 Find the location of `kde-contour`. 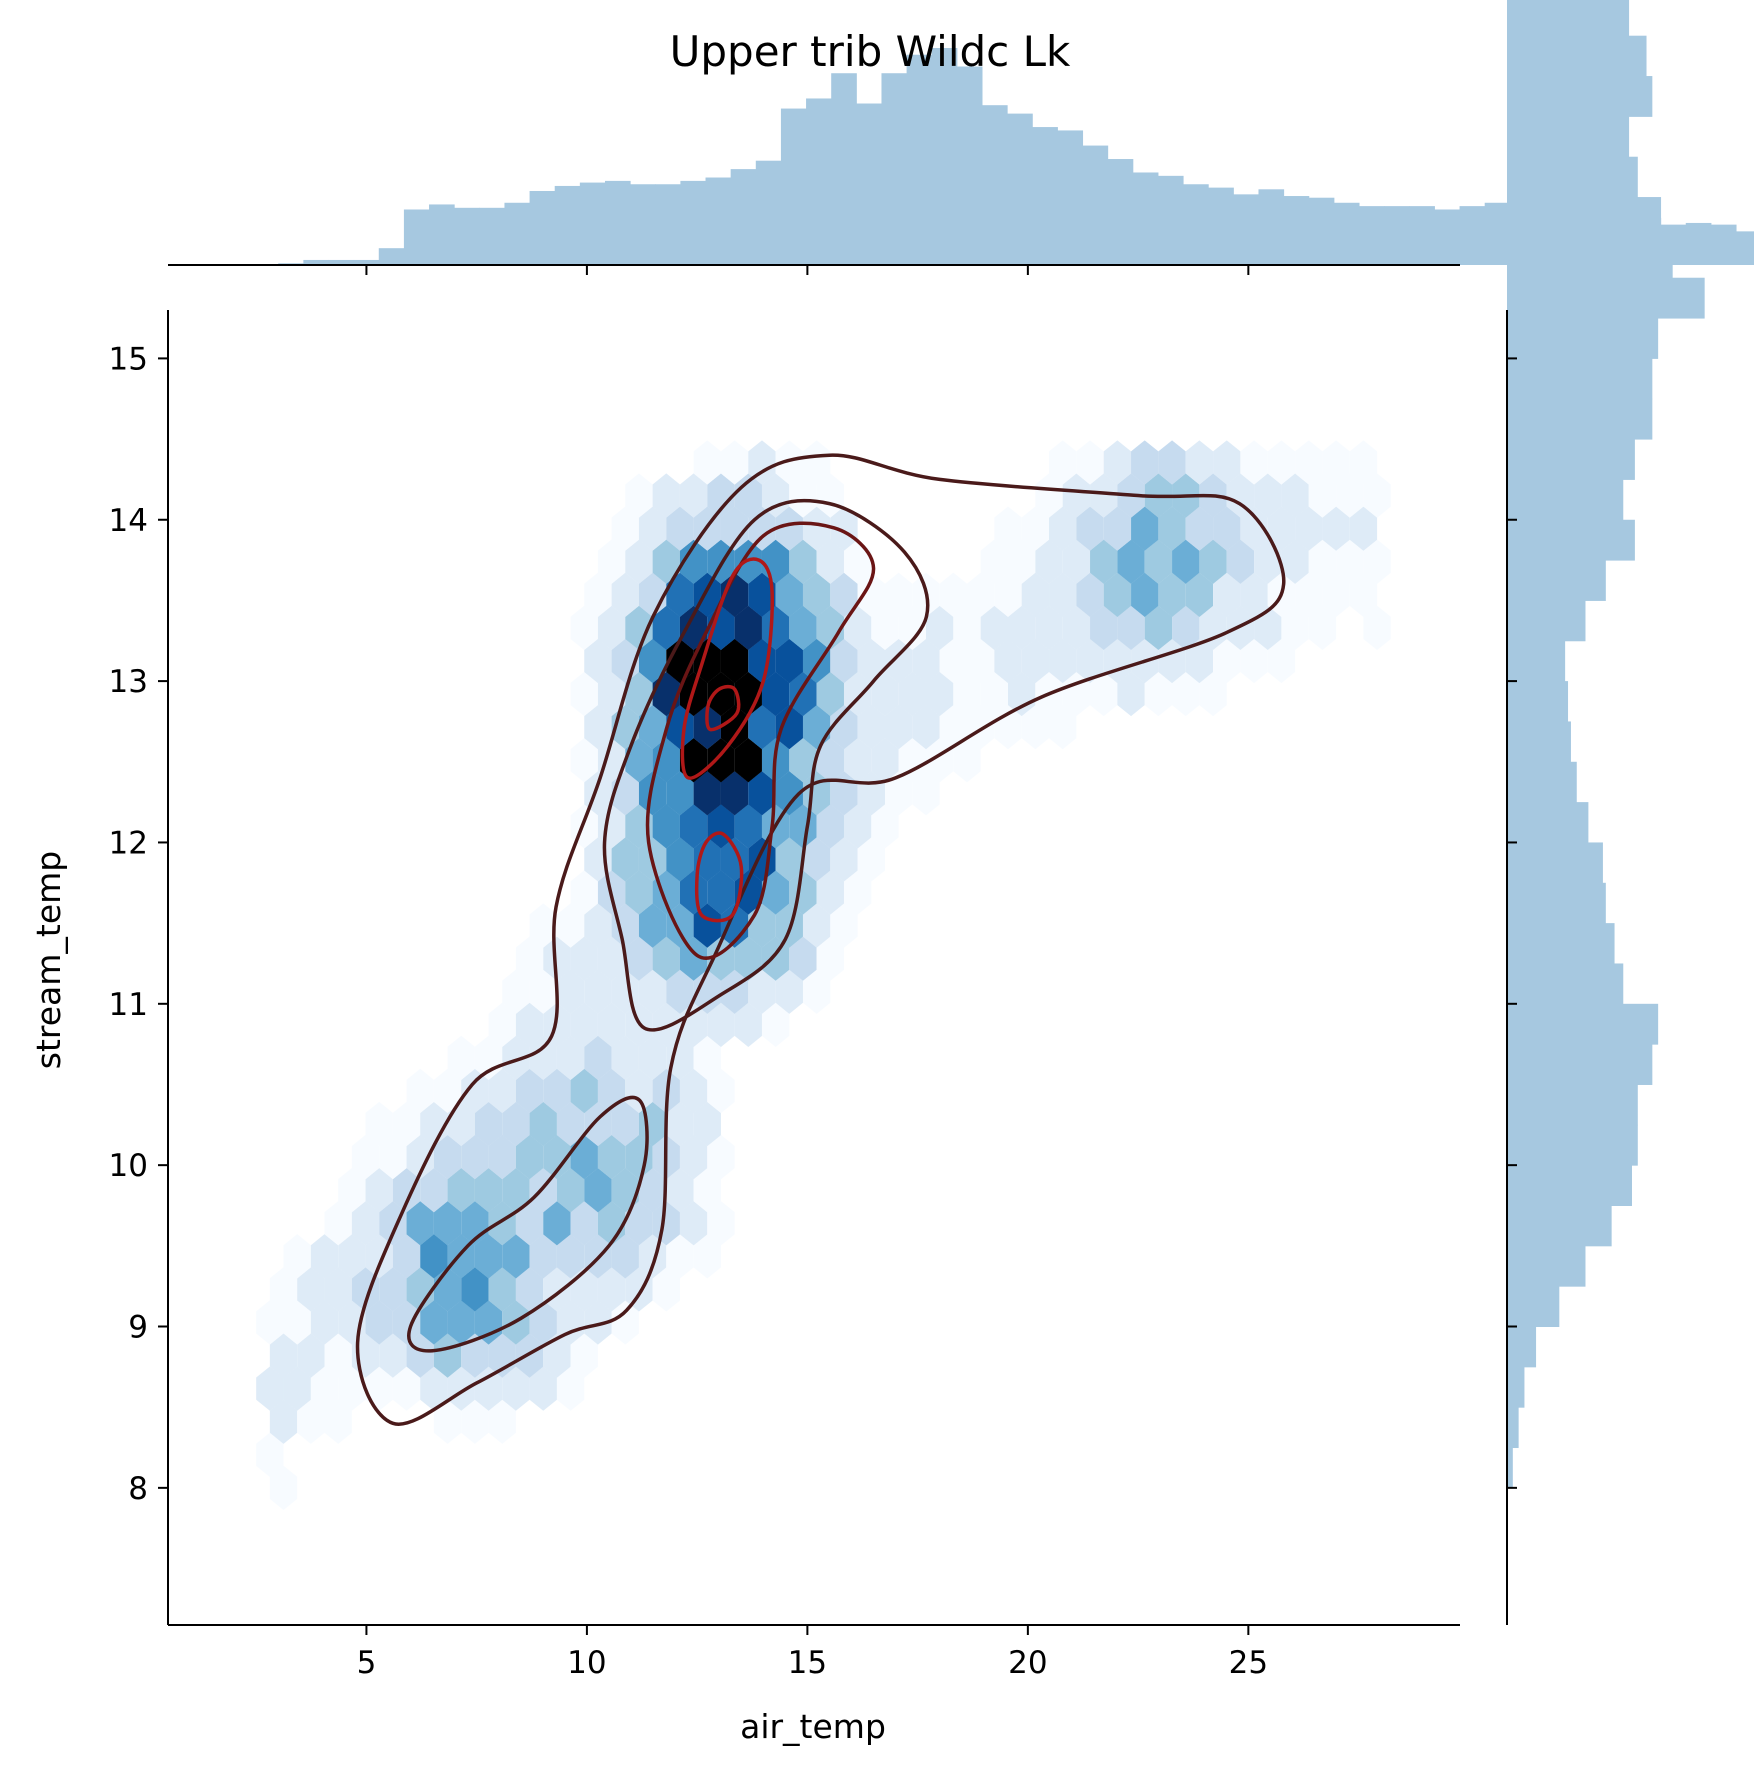

kde-contour is located at coordinates (719, 877).